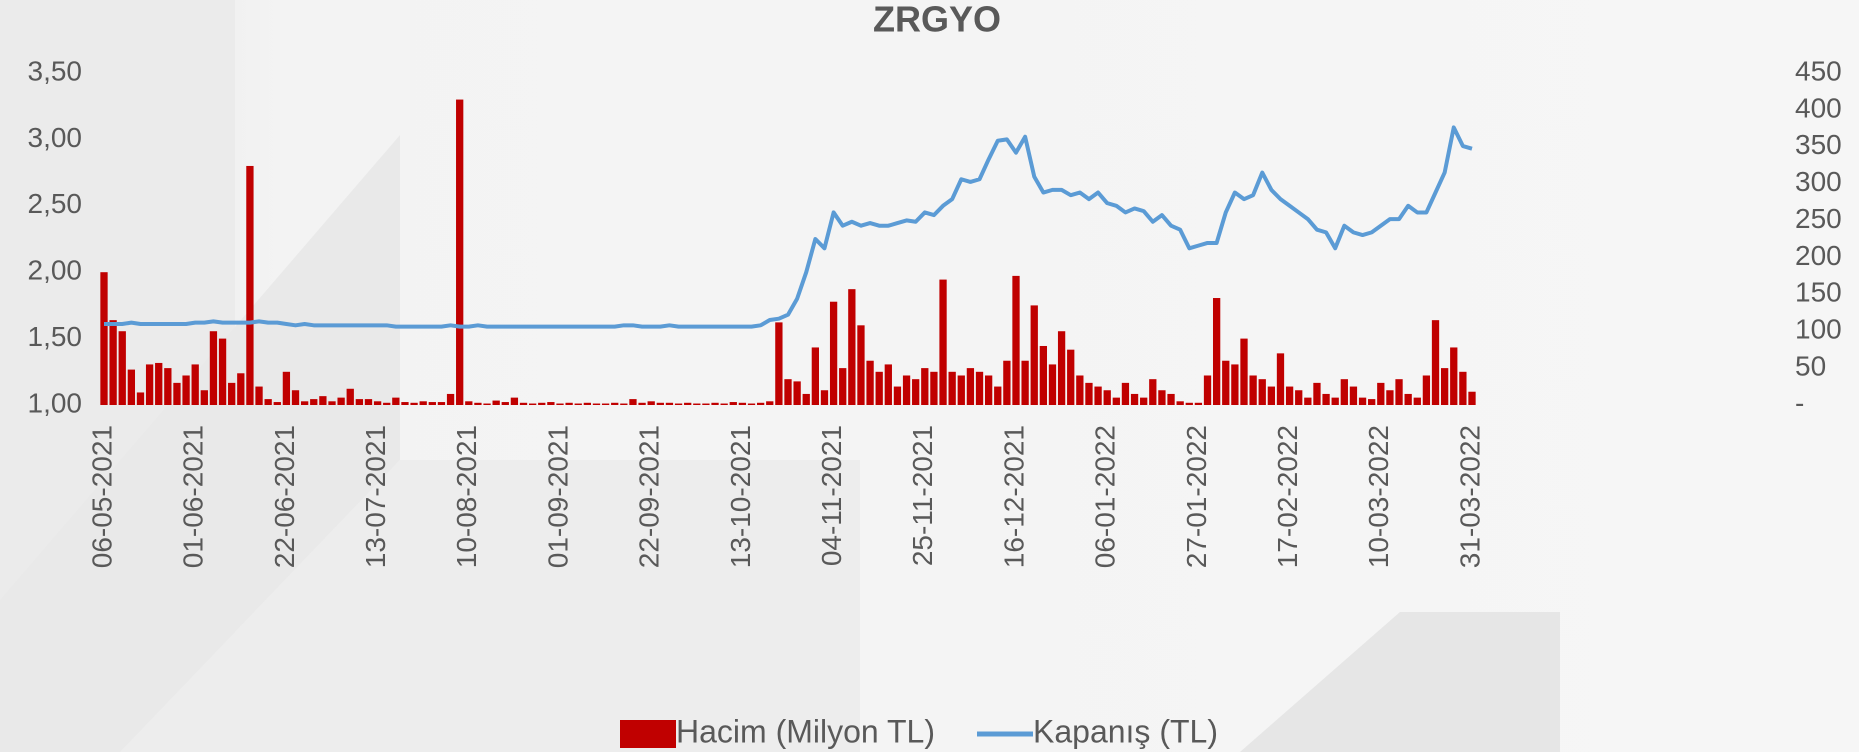  I want to click on x-tick-label: 10-03-2022, so click(1378, 496).